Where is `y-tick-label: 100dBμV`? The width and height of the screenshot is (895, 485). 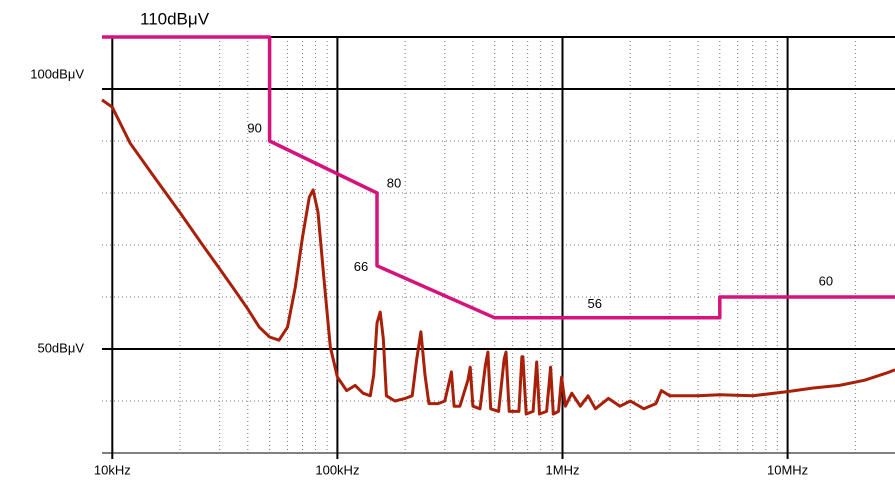 y-tick-label: 100dBμV is located at coordinates (57, 73).